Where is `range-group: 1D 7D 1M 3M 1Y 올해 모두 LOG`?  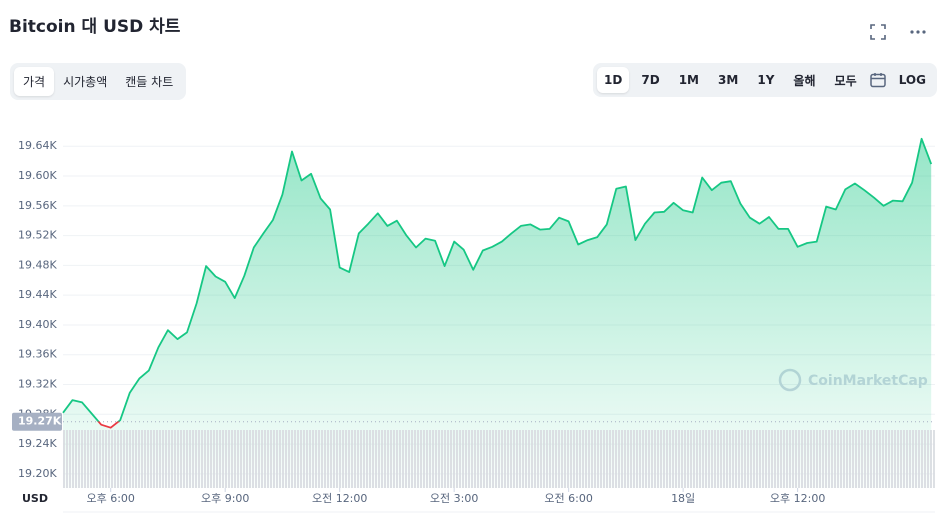
range-group: 1D 7D 1M 3M 1Y 올해 모두 LOG is located at coordinates (765, 80).